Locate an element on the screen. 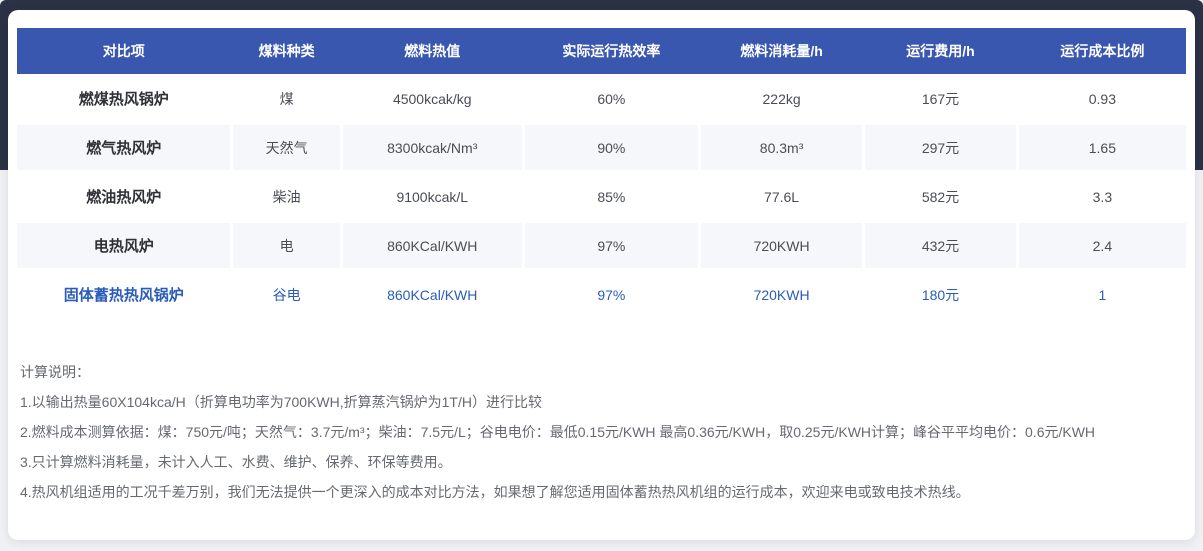 This screenshot has height=551, width=1203. table-cell: 9100kcak/L is located at coordinates (432, 196).